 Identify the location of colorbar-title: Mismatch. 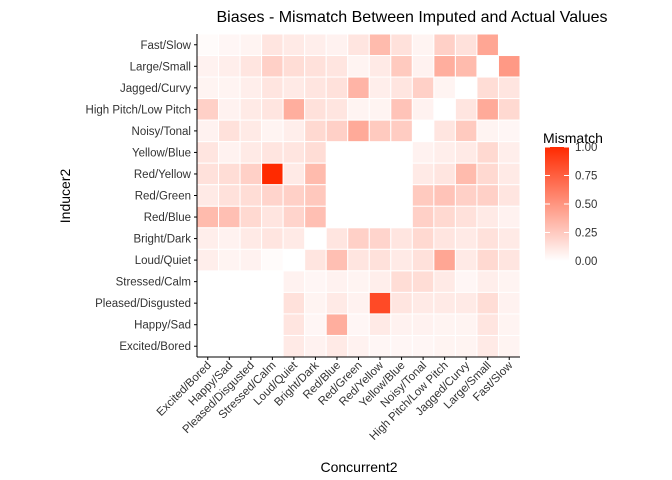
(573, 138).